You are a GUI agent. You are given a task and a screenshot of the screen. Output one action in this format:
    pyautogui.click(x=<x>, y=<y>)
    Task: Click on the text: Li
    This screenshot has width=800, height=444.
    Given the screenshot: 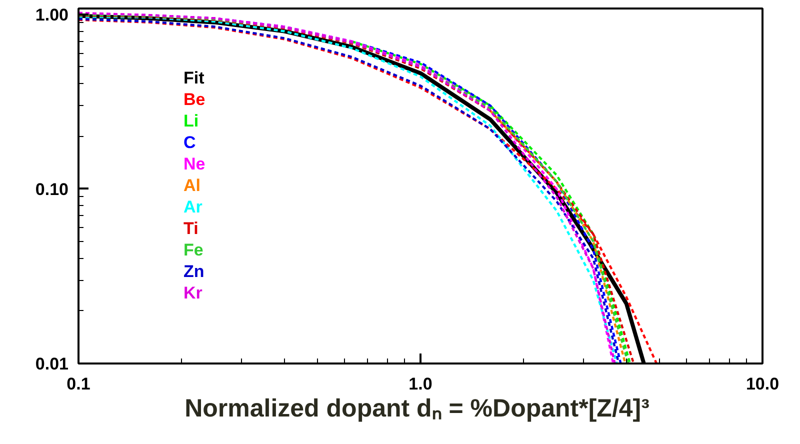 What is the action you would take?
    pyautogui.click(x=191, y=121)
    